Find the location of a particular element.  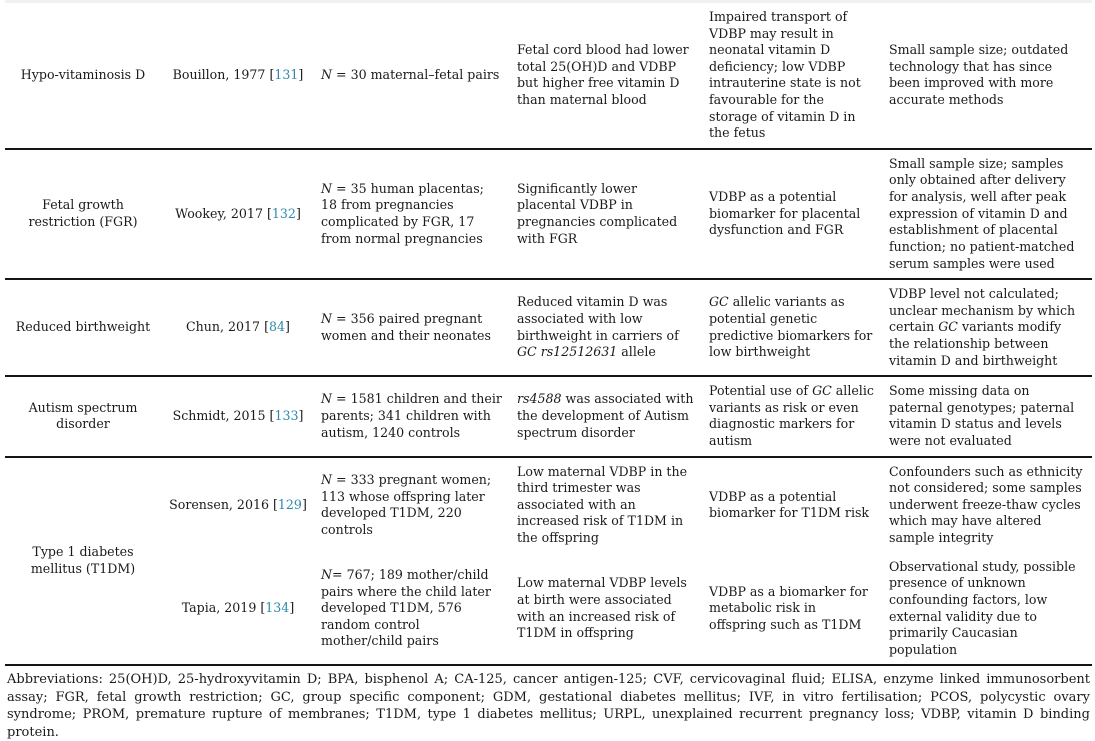

citation-link: 84 is located at coordinates (277, 327).